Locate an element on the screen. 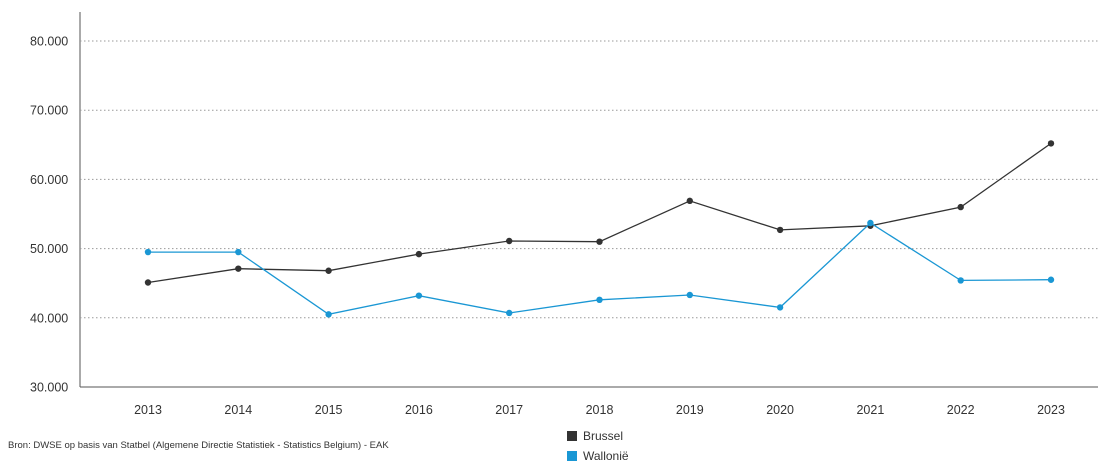 This screenshot has width=1102, height=466. data-point-brussel-2015 is located at coordinates (328, 270).